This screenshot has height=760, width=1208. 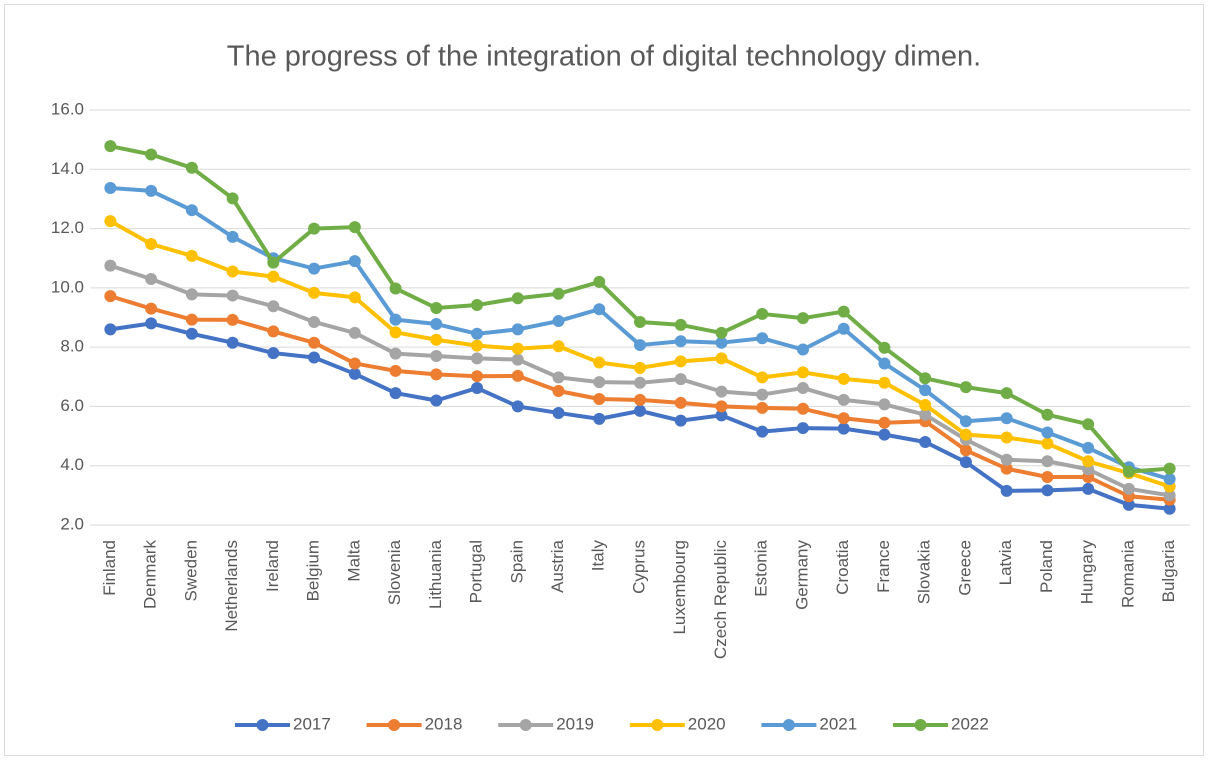 What do you see at coordinates (394, 572) in the screenshot?
I see `x-tick-label: Slovenia` at bounding box center [394, 572].